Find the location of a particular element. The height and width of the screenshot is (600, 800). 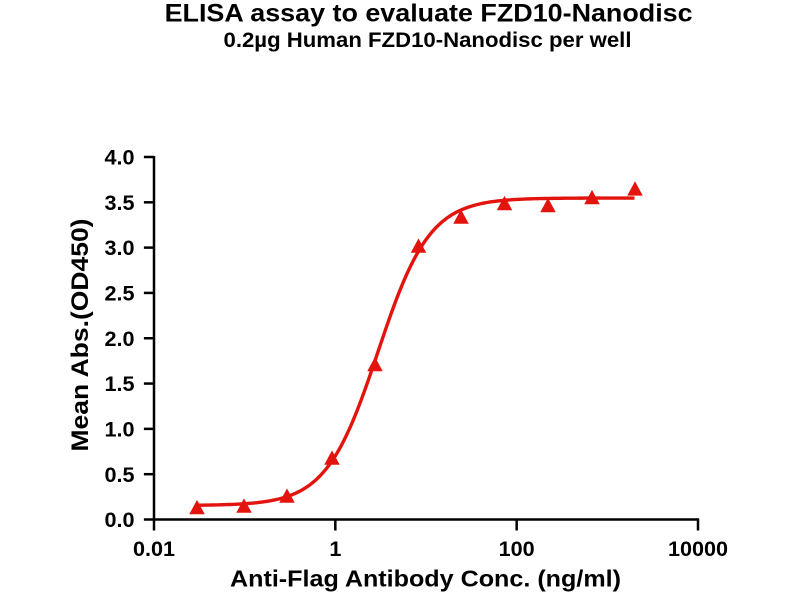

svg-text: 0.01 is located at coordinates (154, 548).